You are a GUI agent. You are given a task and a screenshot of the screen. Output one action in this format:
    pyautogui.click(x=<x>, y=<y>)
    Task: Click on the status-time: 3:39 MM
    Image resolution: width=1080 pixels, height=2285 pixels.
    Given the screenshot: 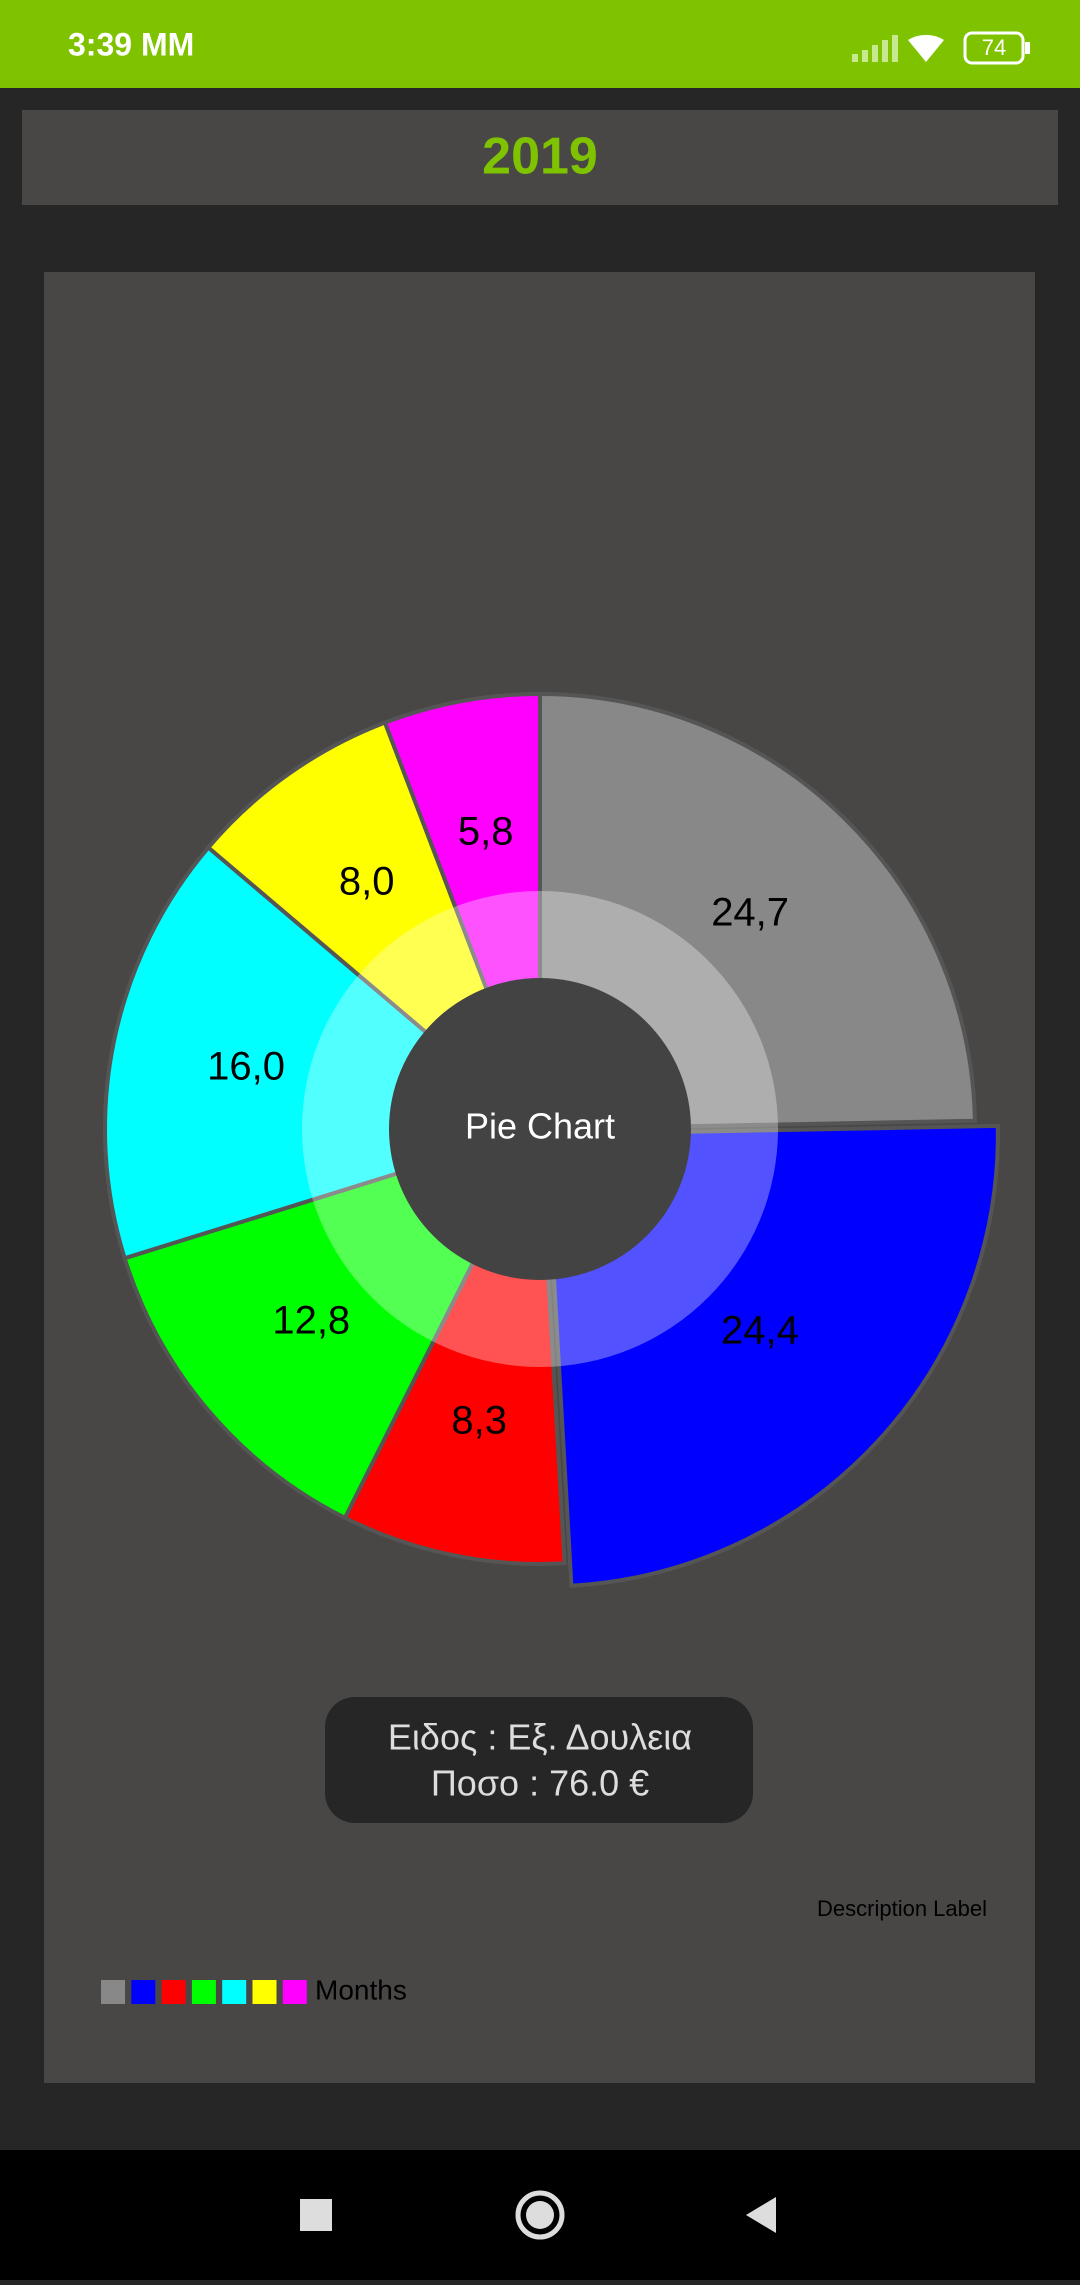 What is the action you would take?
    pyautogui.click(x=131, y=44)
    